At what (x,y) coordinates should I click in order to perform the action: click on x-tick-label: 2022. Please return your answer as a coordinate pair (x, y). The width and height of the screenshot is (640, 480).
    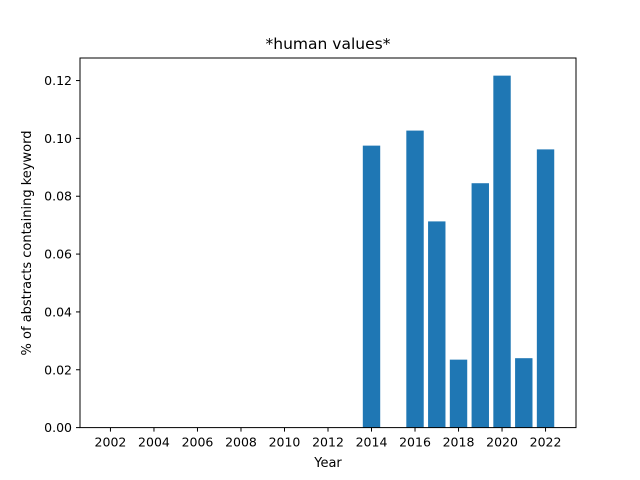
    Looking at the image, I should click on (546, 442).